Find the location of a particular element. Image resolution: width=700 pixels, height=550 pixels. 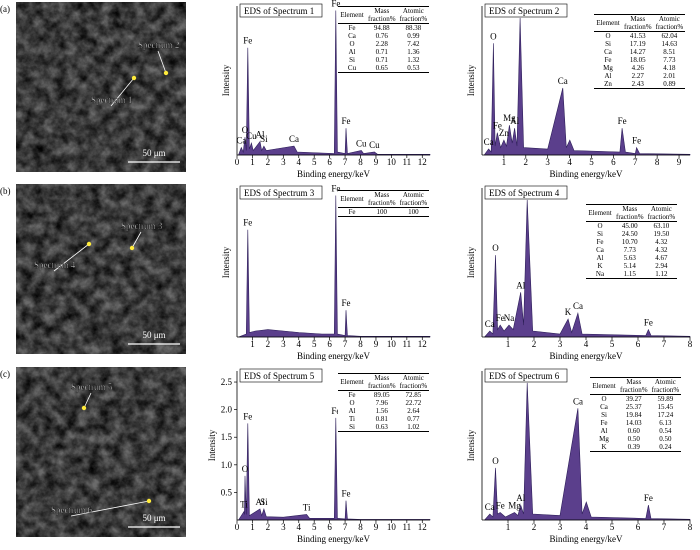

table-cell: 62.04 is located at coordinates (669, 36).